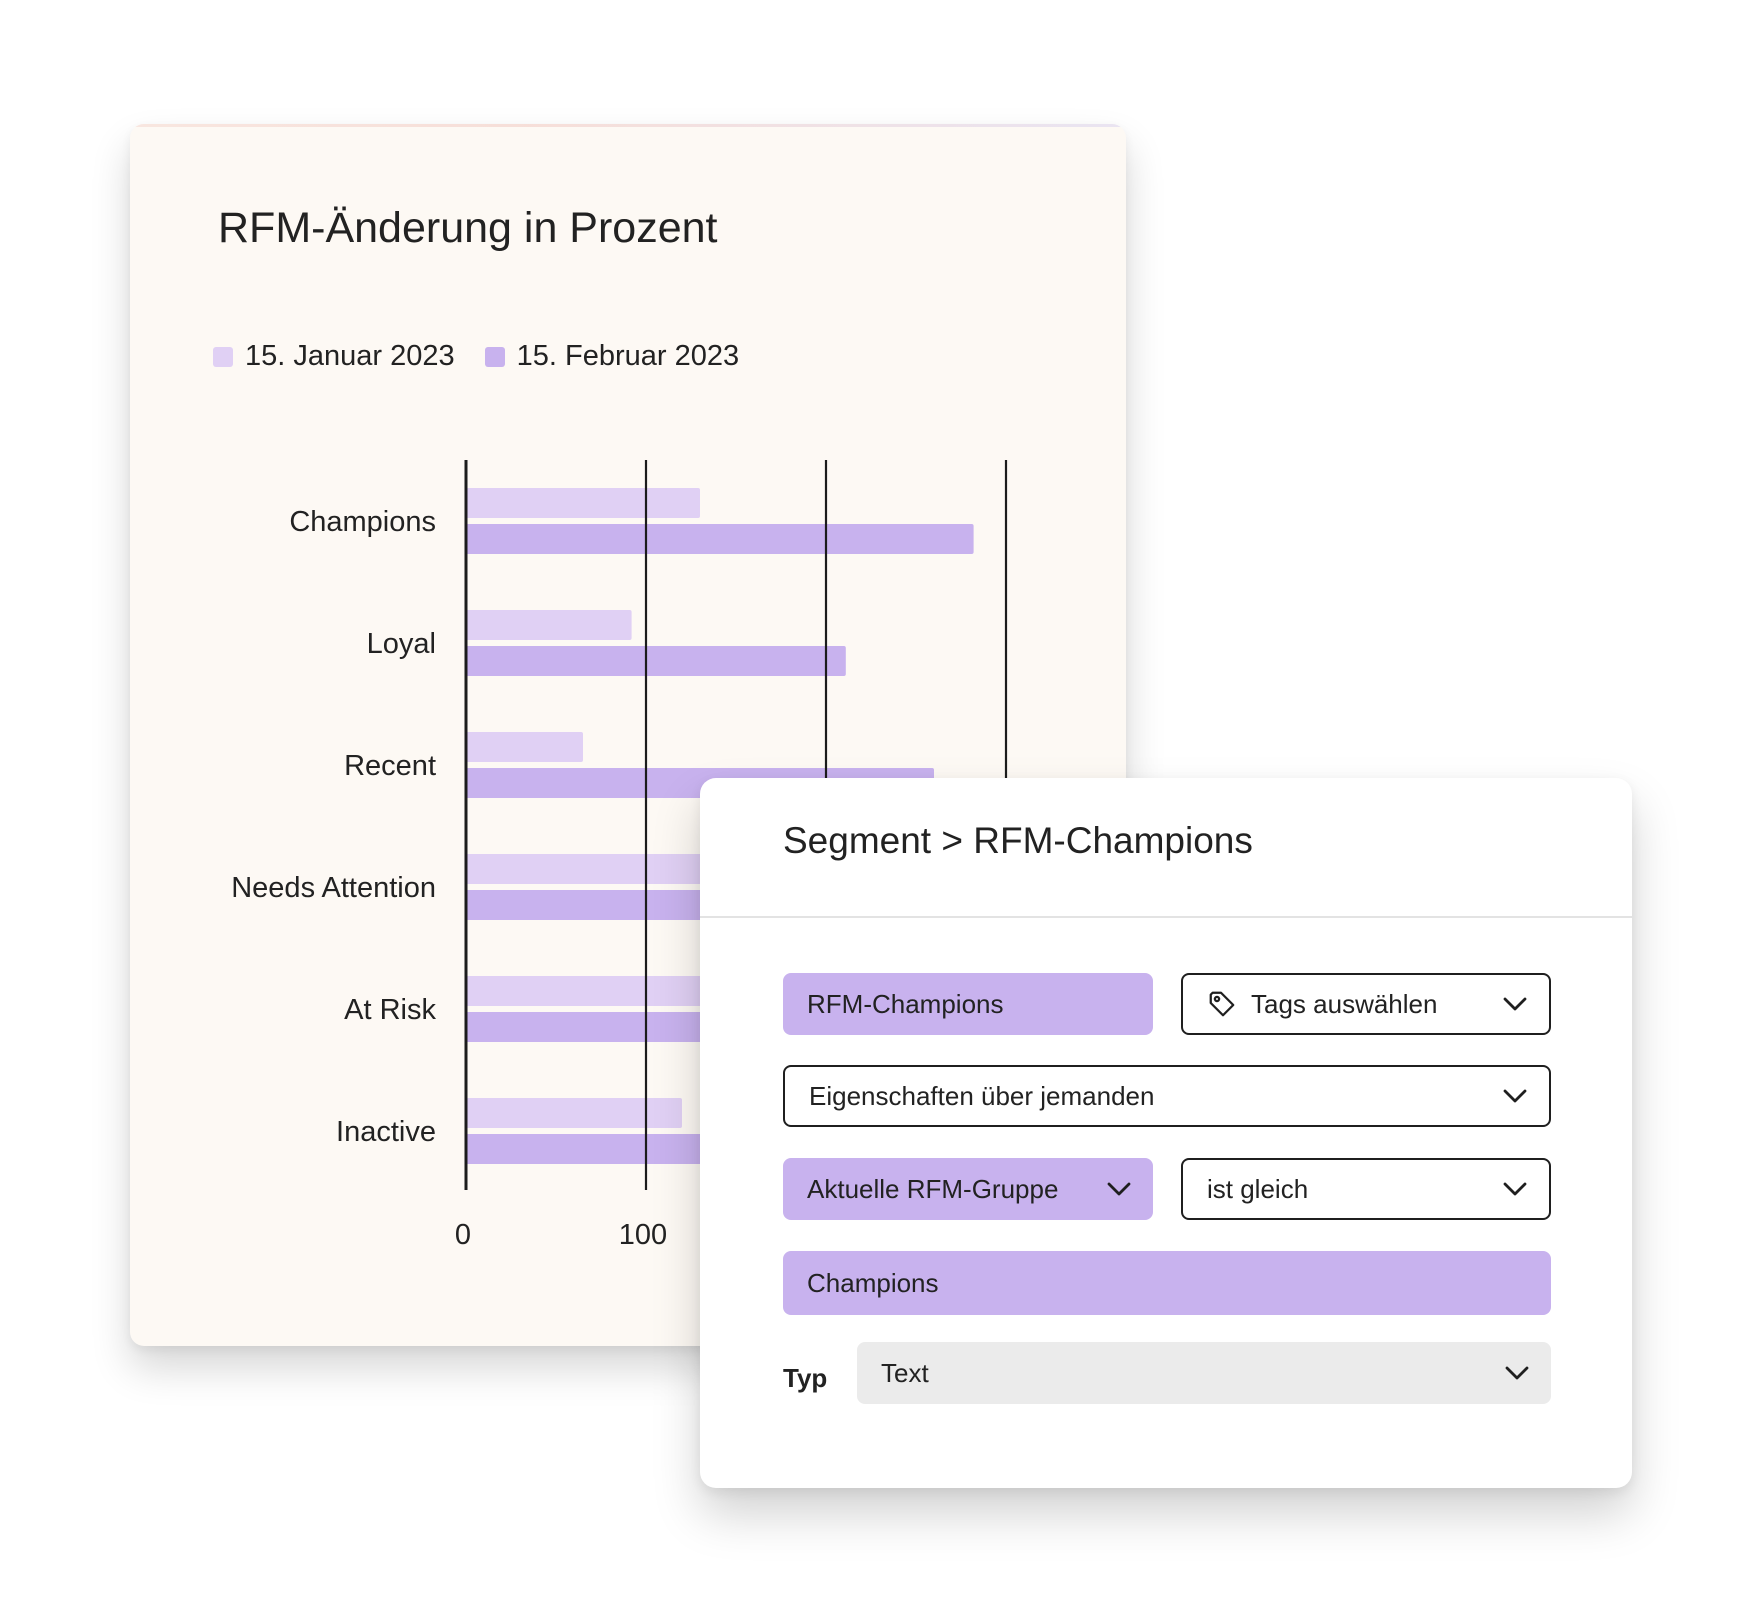 The height and width of the screenshot is (1611, 1764). I want to click on panel-header: Segment > RFM-Champions, so click(1166, 848).